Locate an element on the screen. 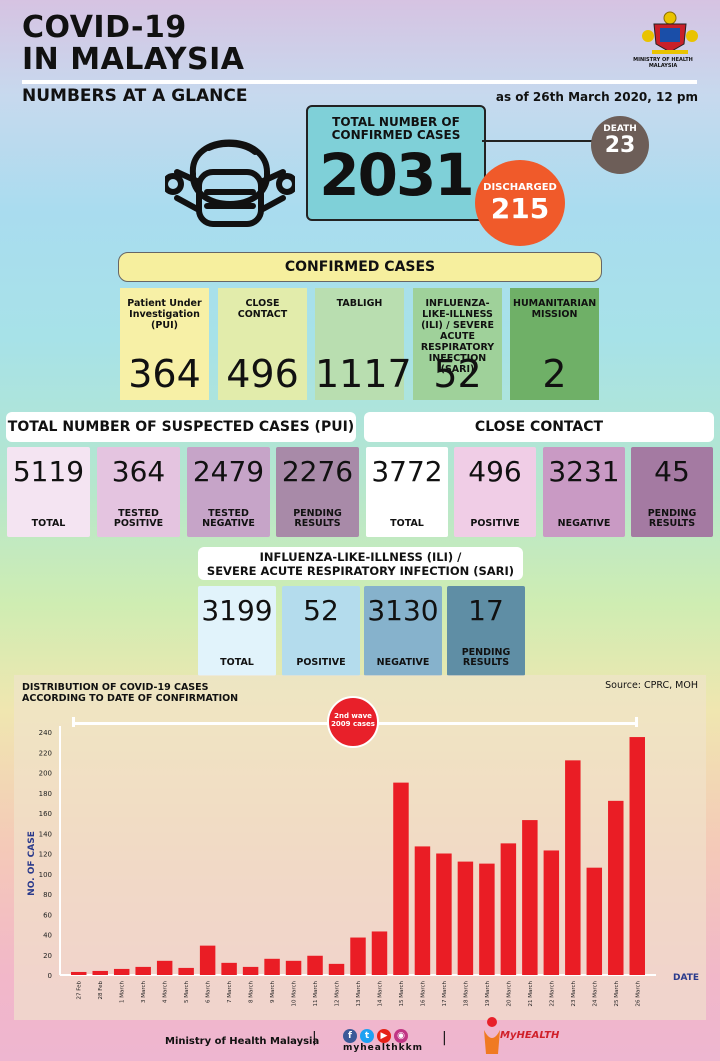  x-tick-label: 26 March is located at coordinates (638, 993).